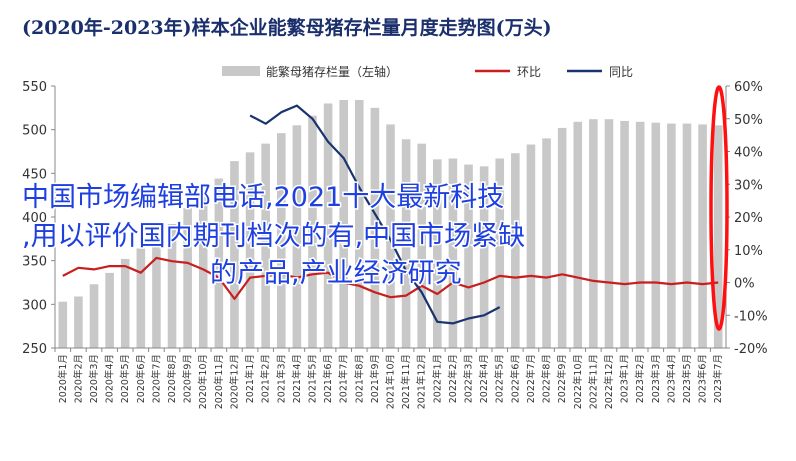  Describe the element at coordinates (250, 378) in the screenshot. I see `x-tick-label: 2021年1月` at that location.